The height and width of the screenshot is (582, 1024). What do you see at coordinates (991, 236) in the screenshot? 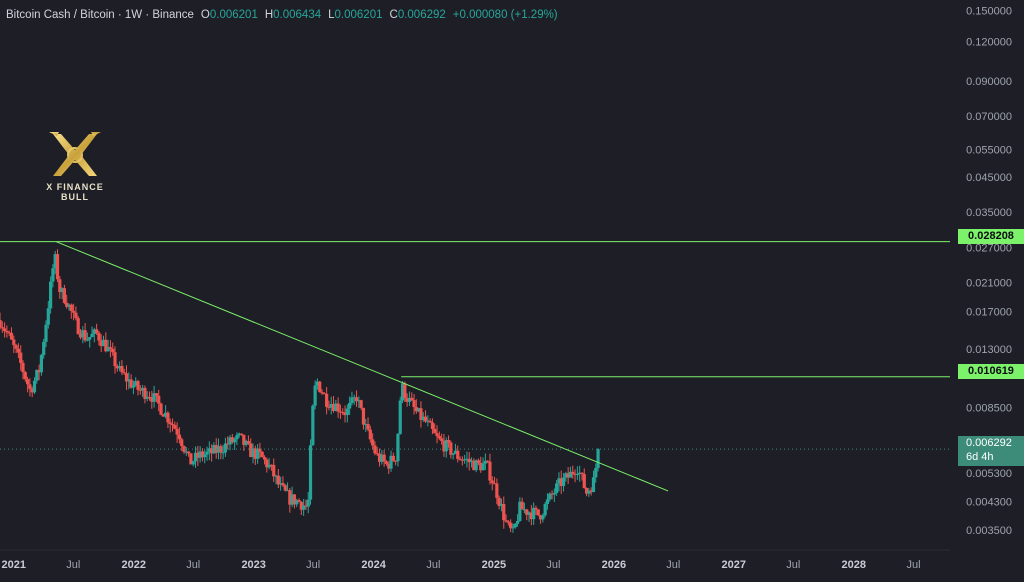
I see `resistance-high-tag: 0.028208` at bounding box center [991, 236].